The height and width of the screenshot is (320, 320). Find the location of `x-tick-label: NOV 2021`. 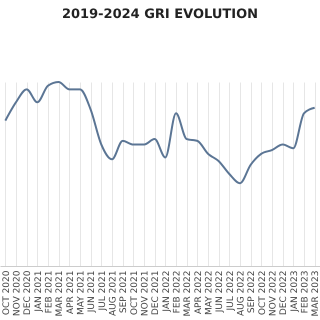

x-tick-label: NOV 2021 is located at coordinates (145, 293).